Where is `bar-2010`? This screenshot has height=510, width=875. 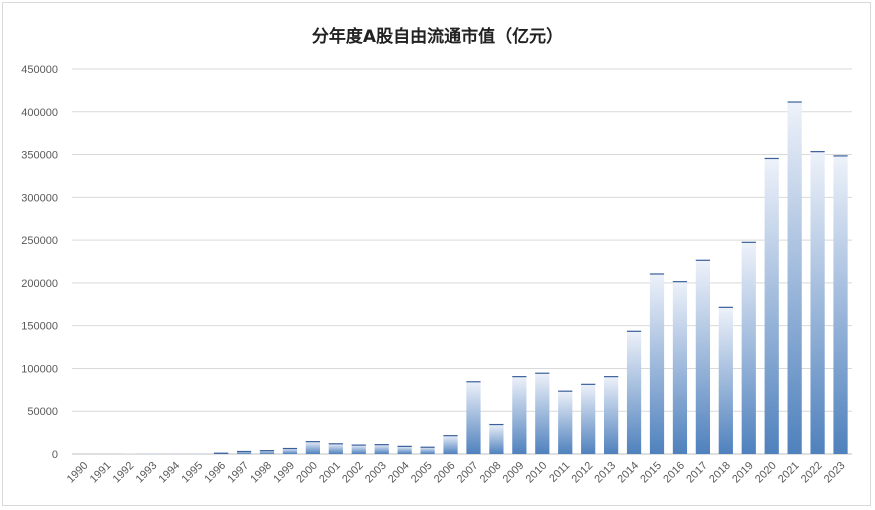
bar-2010 is located at coordinates (542, 413).